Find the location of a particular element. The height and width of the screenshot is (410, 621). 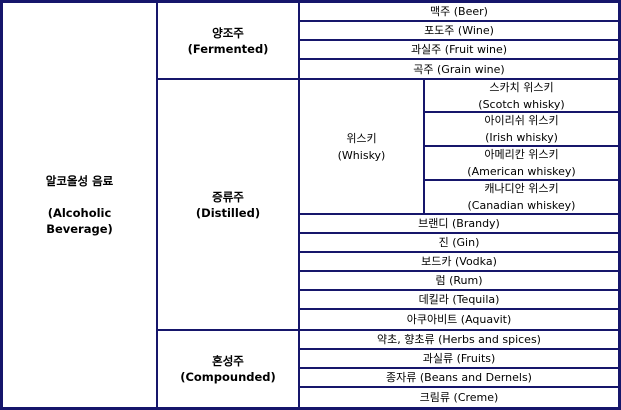

whisky-cell: 위스키 (Whisky) is located at coordinates (361, 146).